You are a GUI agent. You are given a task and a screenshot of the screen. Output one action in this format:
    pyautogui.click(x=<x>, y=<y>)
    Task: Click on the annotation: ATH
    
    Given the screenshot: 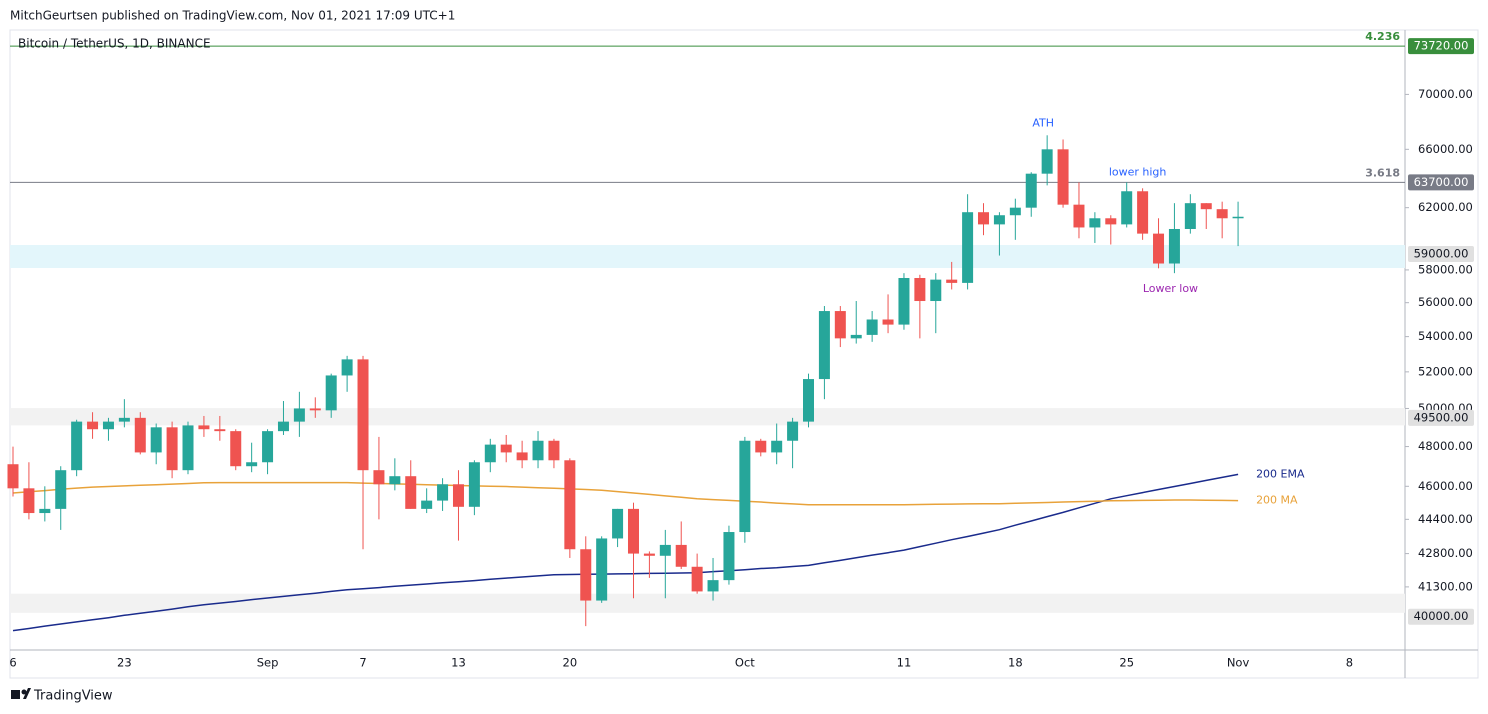 What is the action you would take?
    pyautogui.click(x=1043, y=122)
    